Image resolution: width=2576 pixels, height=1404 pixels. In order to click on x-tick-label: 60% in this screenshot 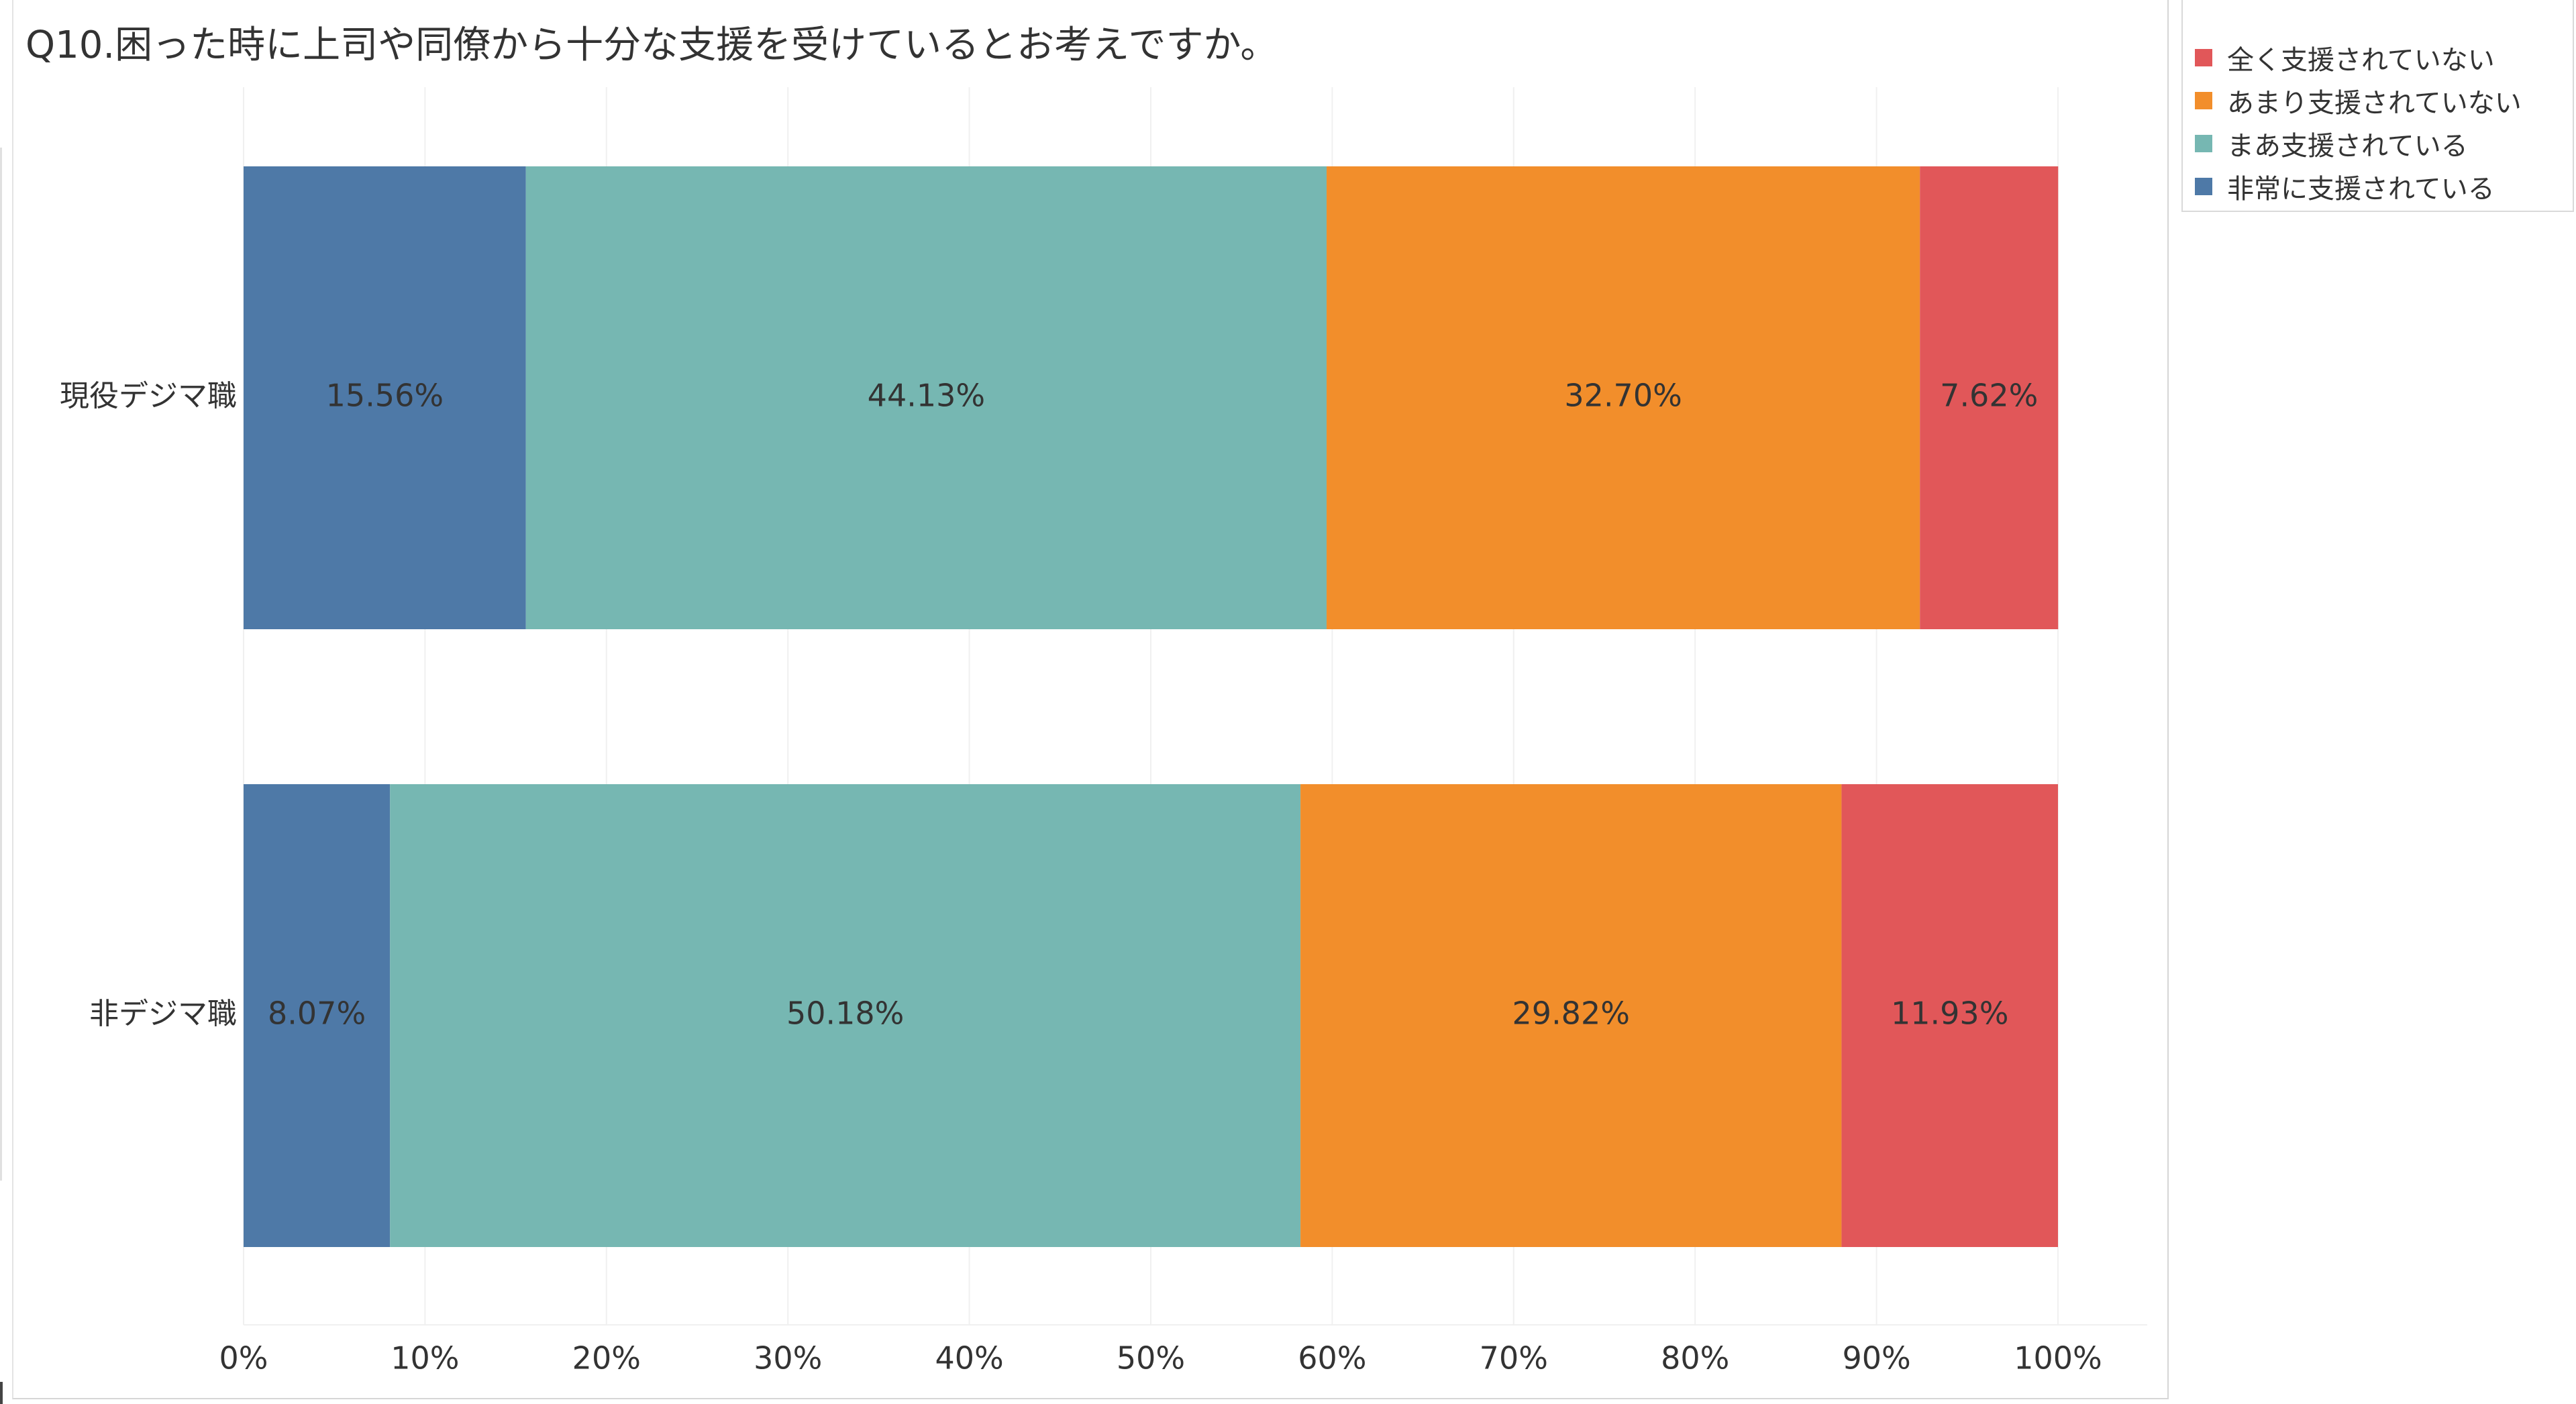, I will do `click(1332, 1358)`.